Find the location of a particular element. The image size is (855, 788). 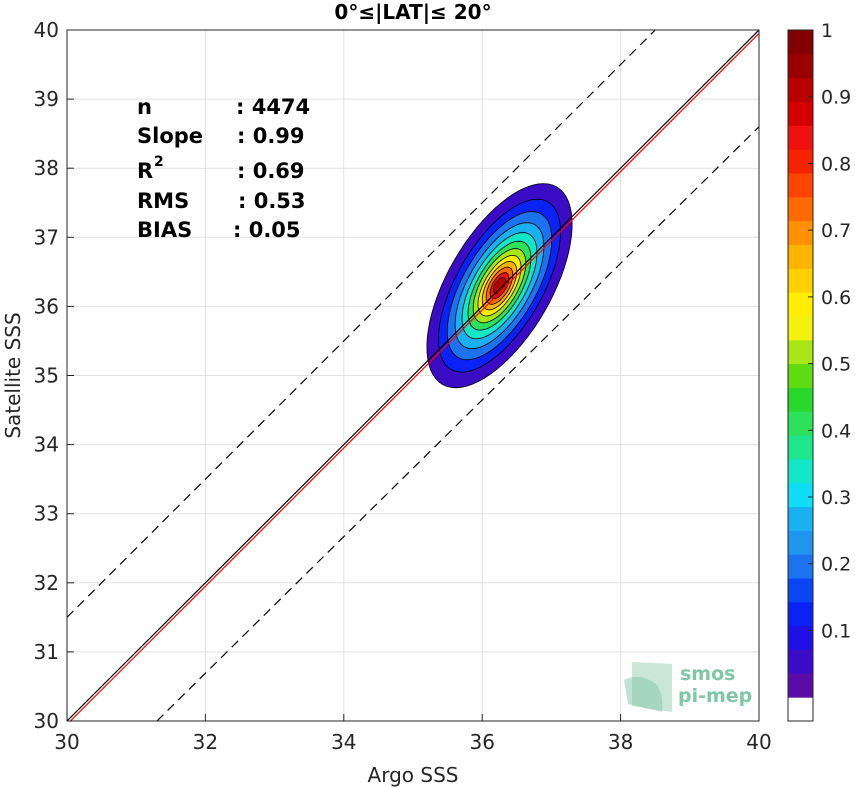

density-contours is located at coordinates (499, 286).